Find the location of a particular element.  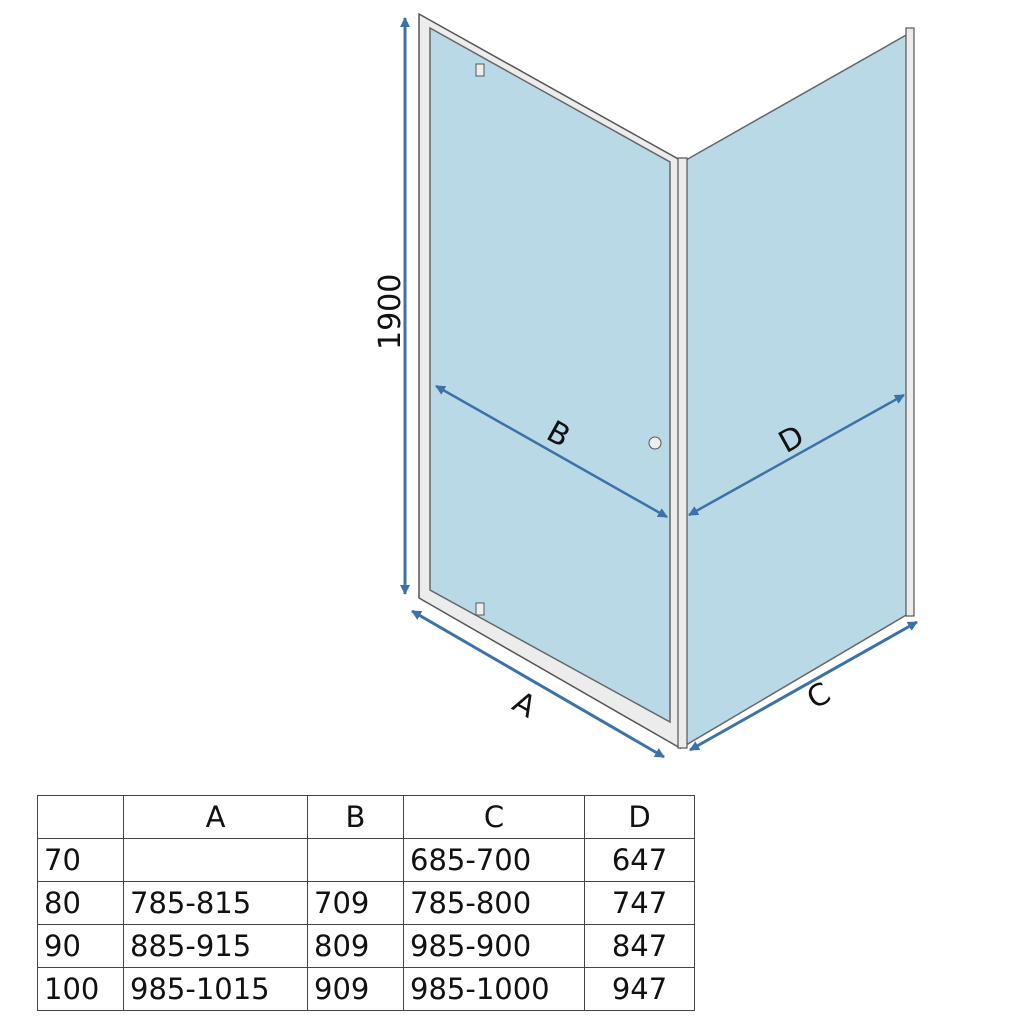

hinge-top-icon is located at coordinates (480, 70).